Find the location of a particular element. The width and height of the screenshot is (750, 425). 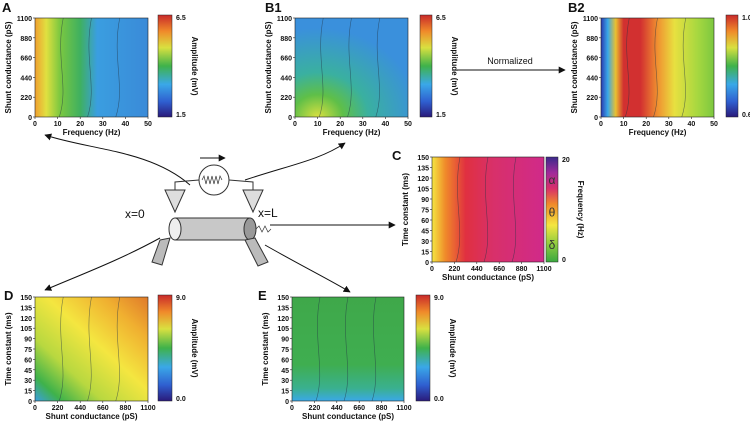

y-tick-label: 60 is located at coordinates (28, 360).